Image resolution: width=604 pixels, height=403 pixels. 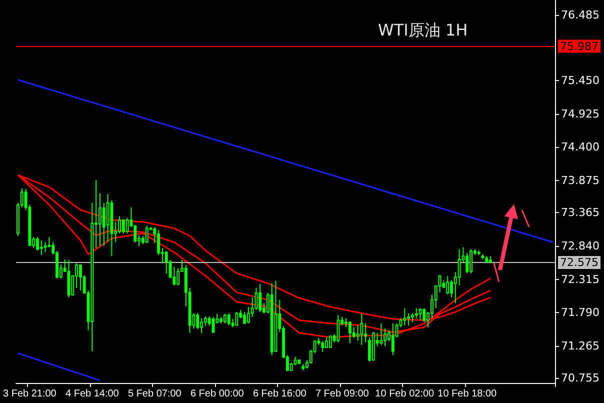 I want to click on y-tick-label: 72.315, so click(x=580, y=279).